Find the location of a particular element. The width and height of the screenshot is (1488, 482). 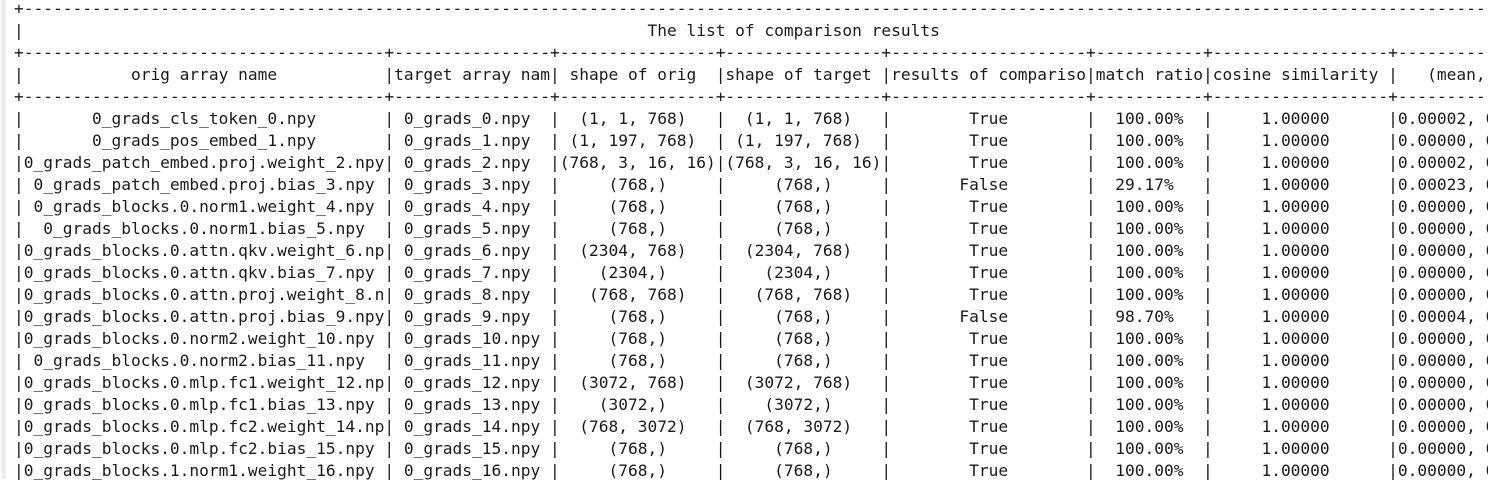

window-left-edge is located at coordinates (3, 239).